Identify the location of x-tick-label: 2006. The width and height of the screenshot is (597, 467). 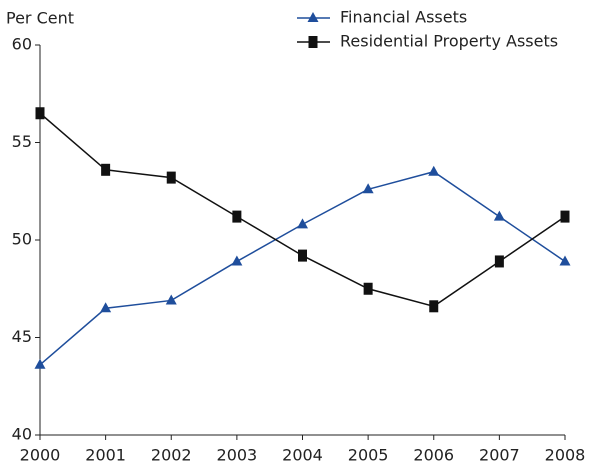
(433, 455).